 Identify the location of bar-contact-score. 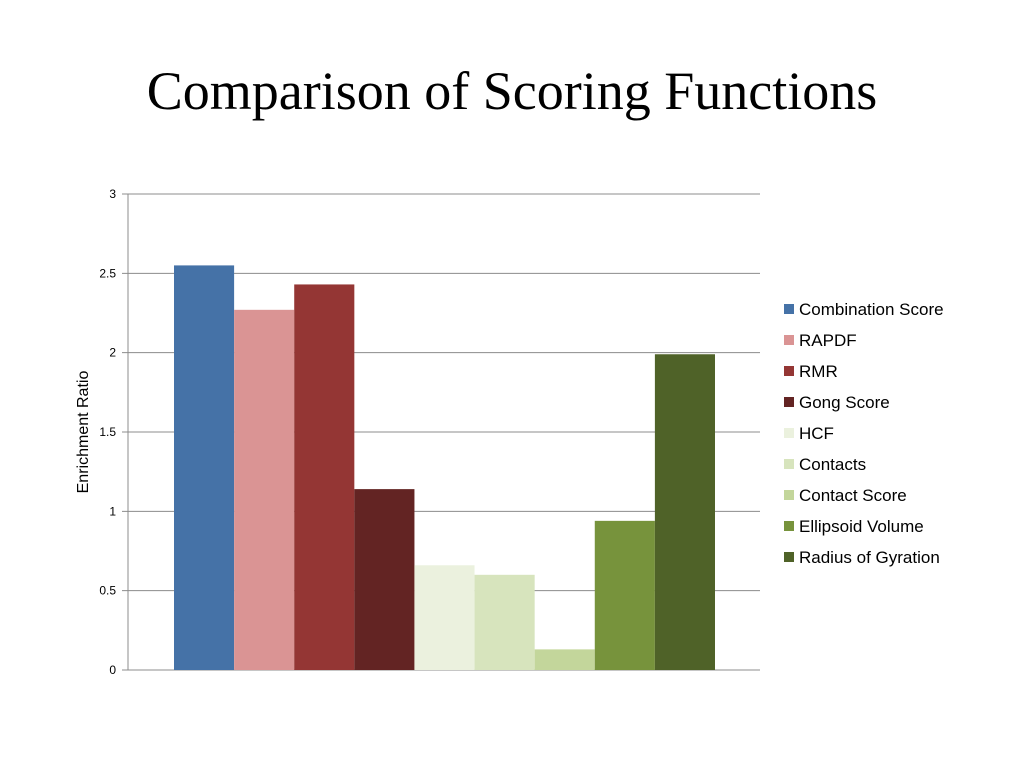
(564, 659).